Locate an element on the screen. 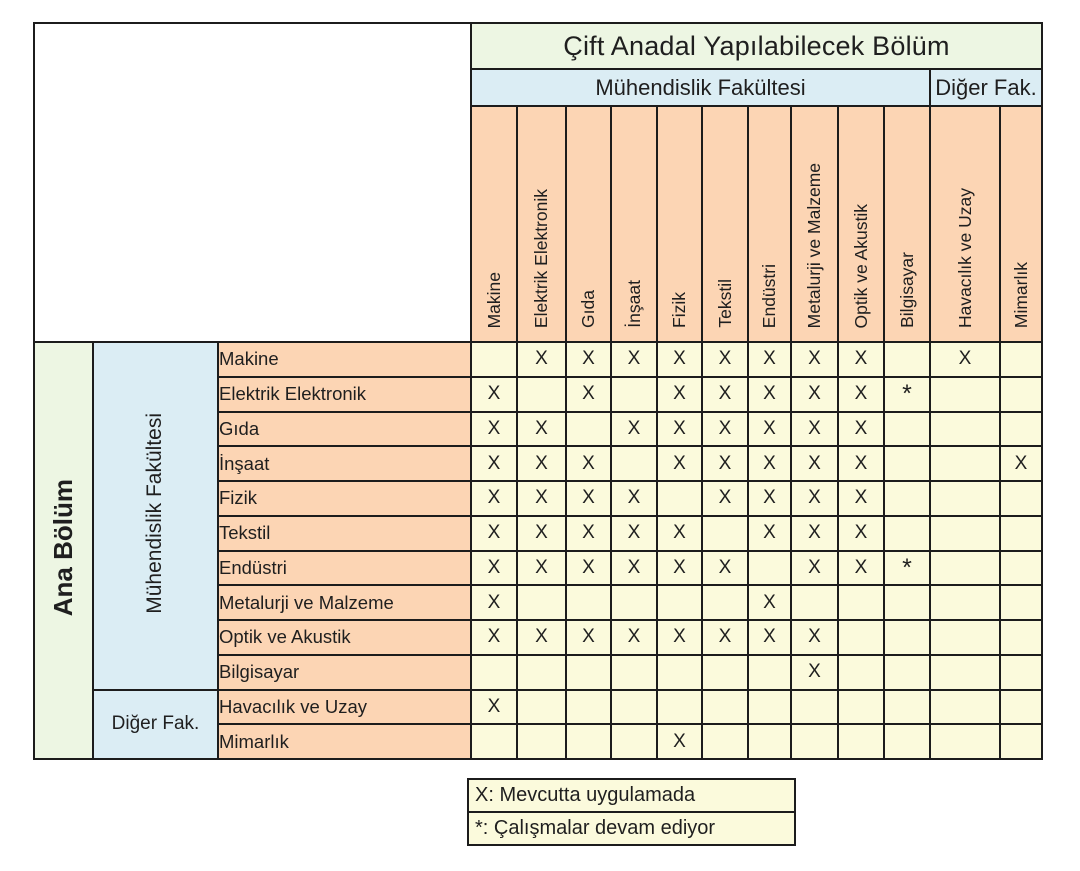 The height and width of the screenshot is (871, 1080). column-header-label: İnşaat is located at coordinates (633, 304).